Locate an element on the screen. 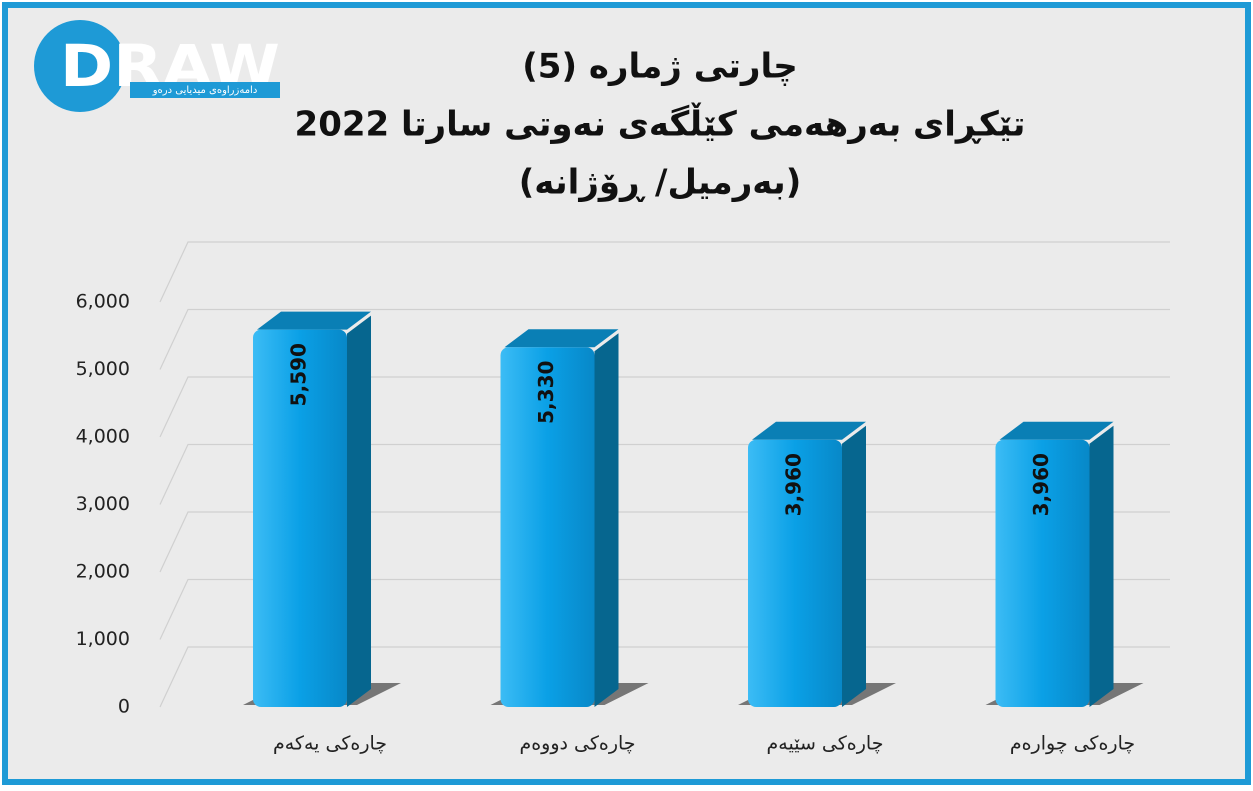 The width and height of the screenshot is (1253, 791). value-label: 5,590 is located at coordinates (299, 374).